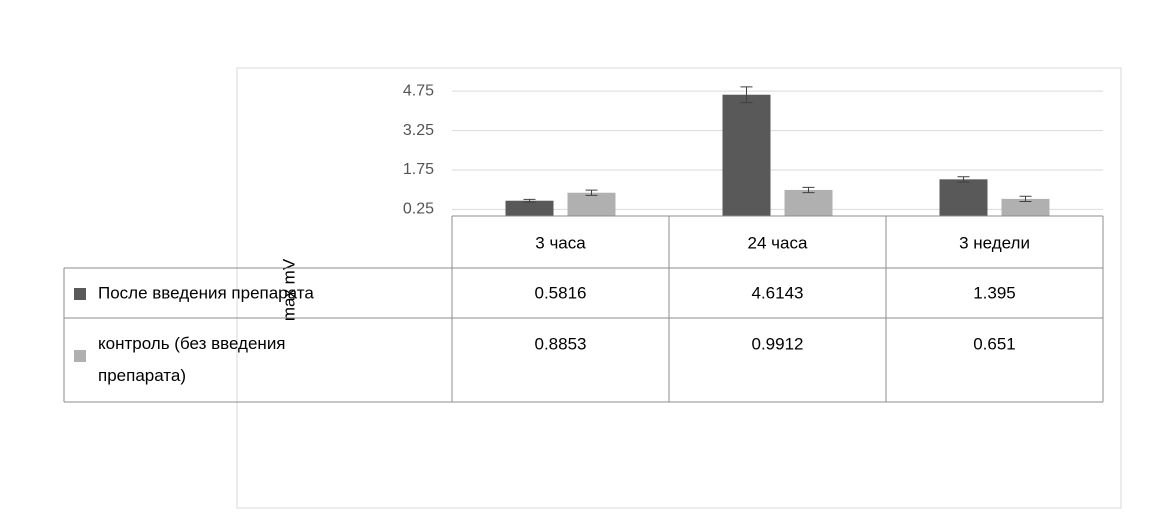 This screenshot has height=531, width=1166. I want to click on y-tick-label: 0.25, so click(418, 209).